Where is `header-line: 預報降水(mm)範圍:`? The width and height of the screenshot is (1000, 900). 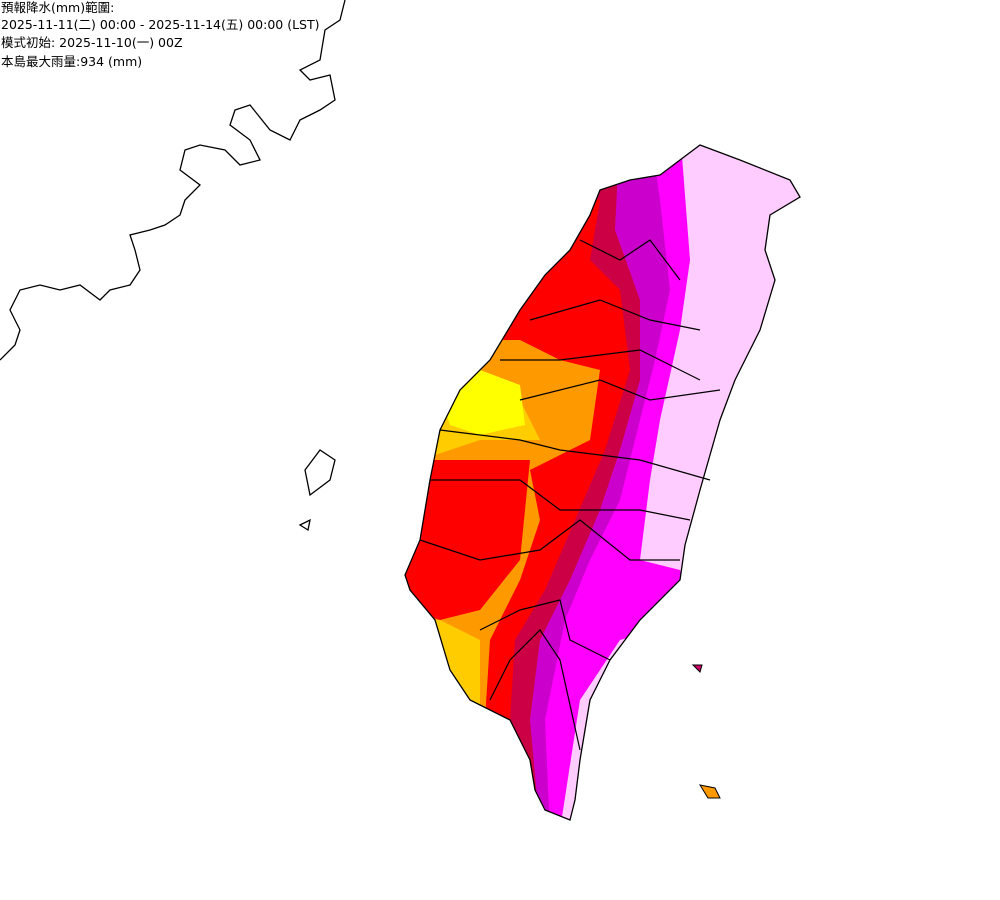 header-line: 預報降水(mm)範圍: is located at coordinates (58, 7).